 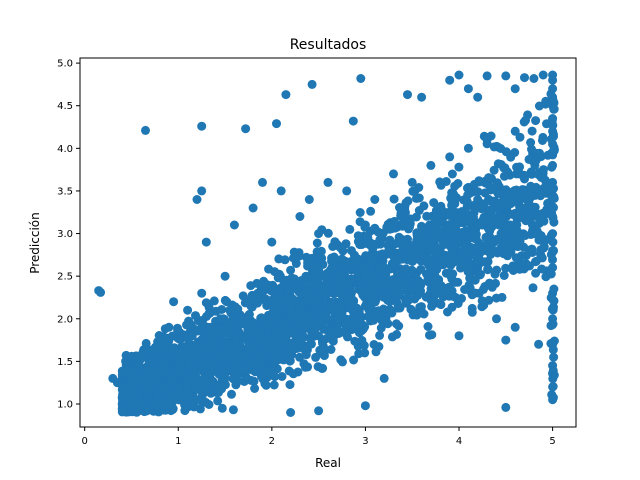 I want to click on y-tick-label: 2.5, so click(x=65, y=277).